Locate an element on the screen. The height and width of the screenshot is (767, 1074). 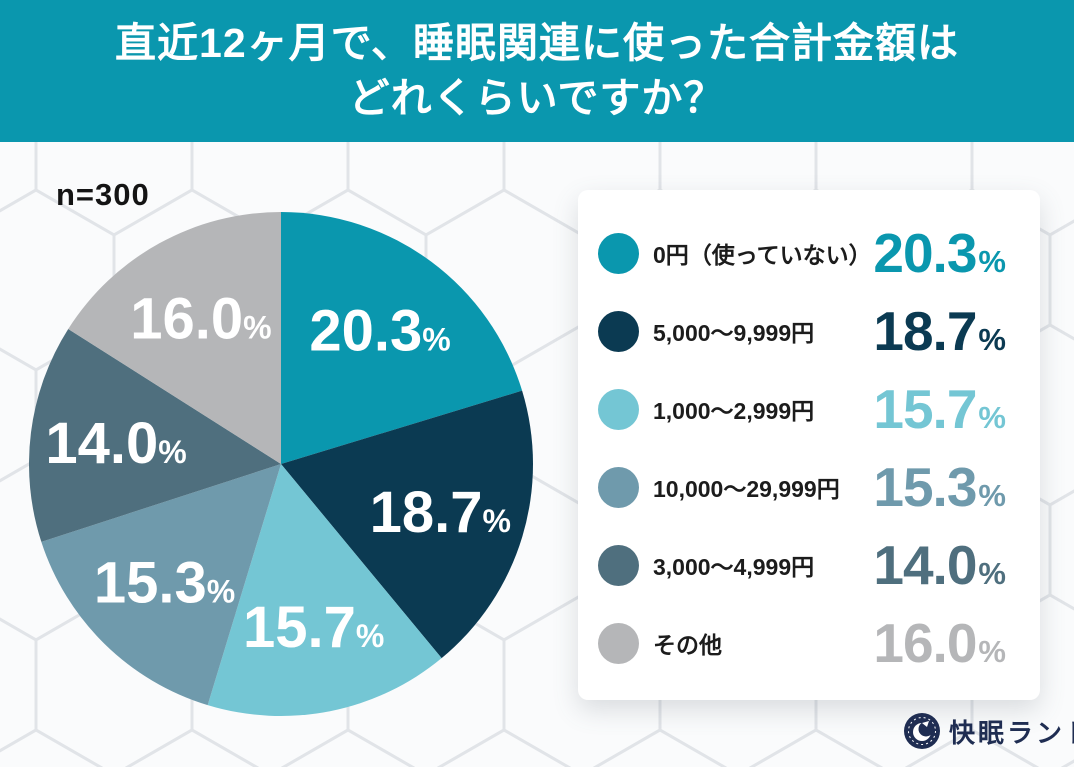
legend-percentage: 15.3% is located at coordinates (939, 487).